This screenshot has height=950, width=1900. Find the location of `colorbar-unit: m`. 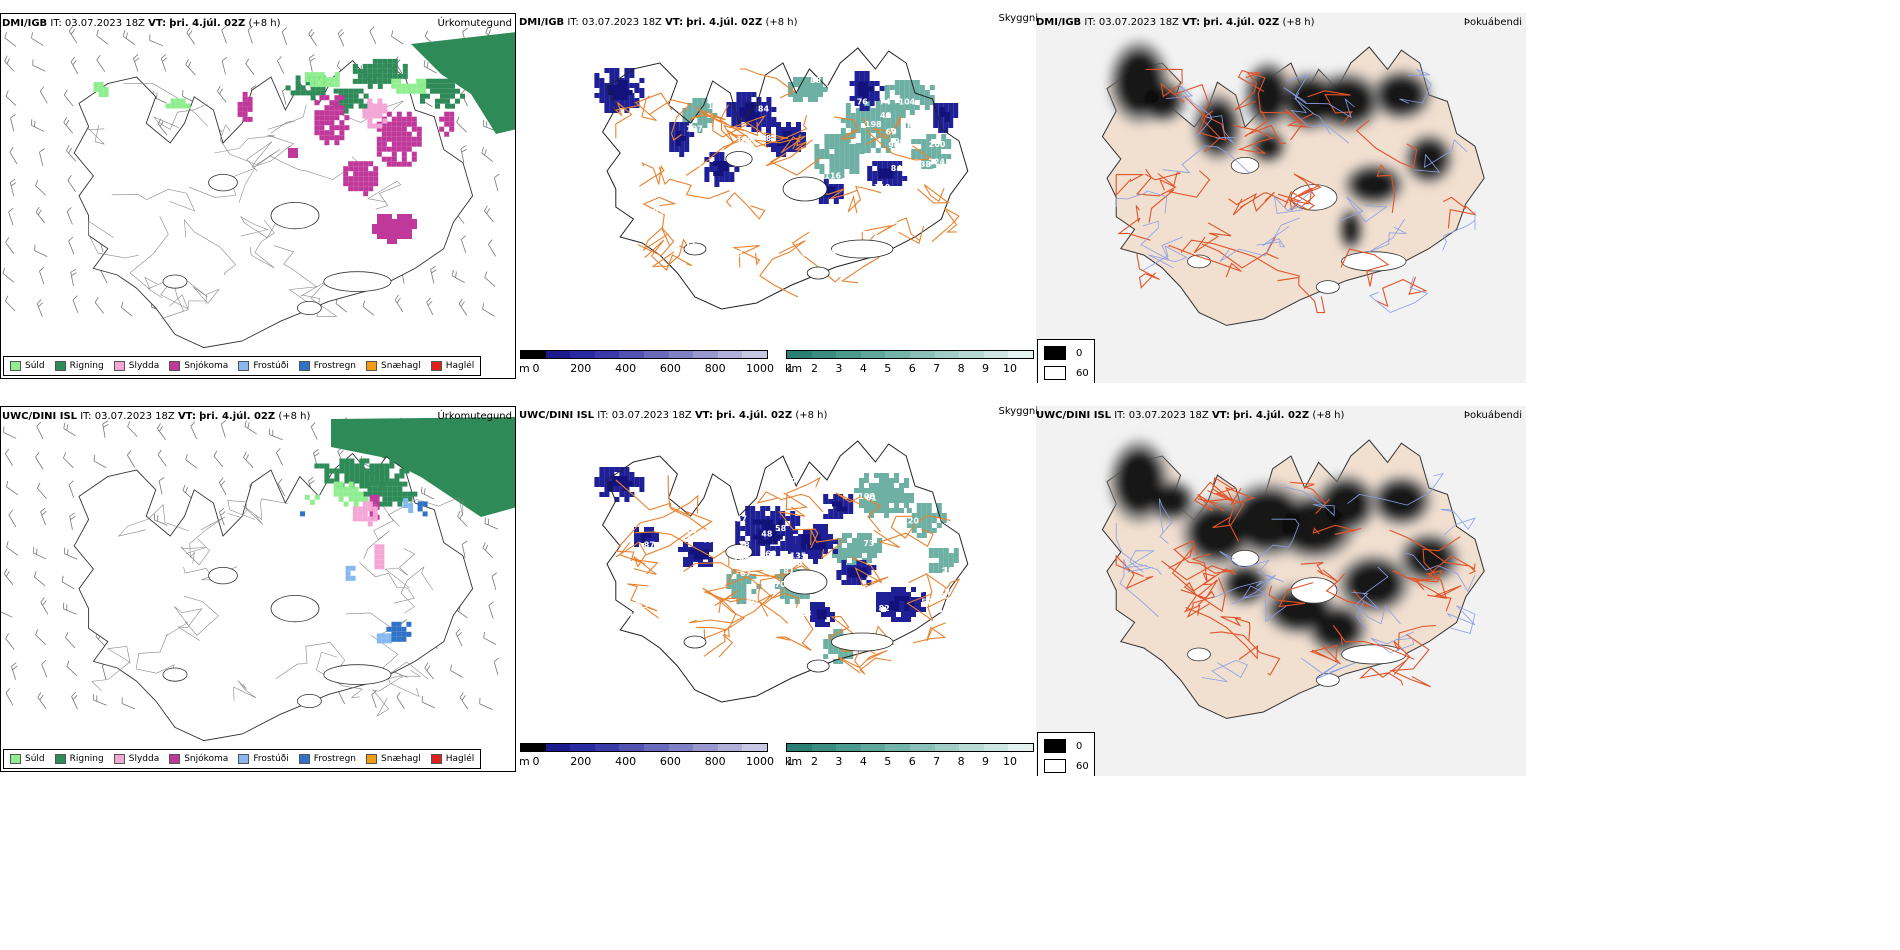

colorbar-unit: m is located at coordinates (524, 368).